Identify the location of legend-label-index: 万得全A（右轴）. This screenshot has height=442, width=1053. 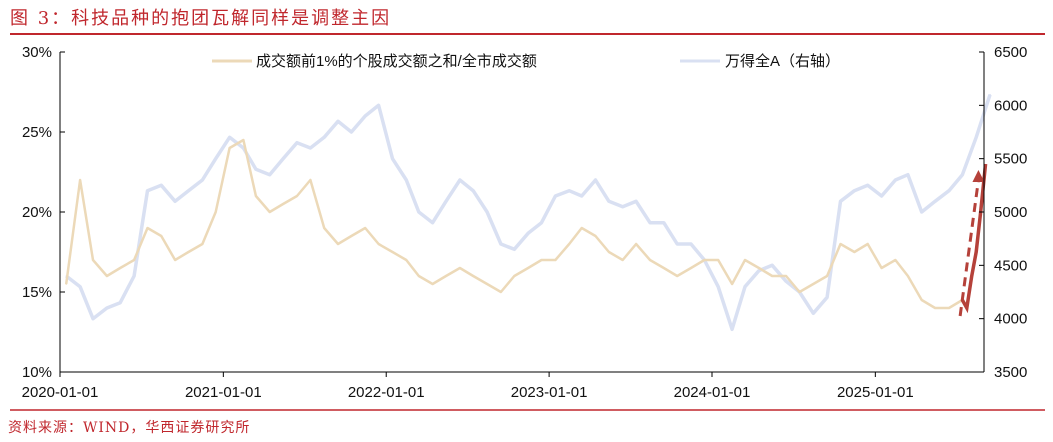
(782, 61).